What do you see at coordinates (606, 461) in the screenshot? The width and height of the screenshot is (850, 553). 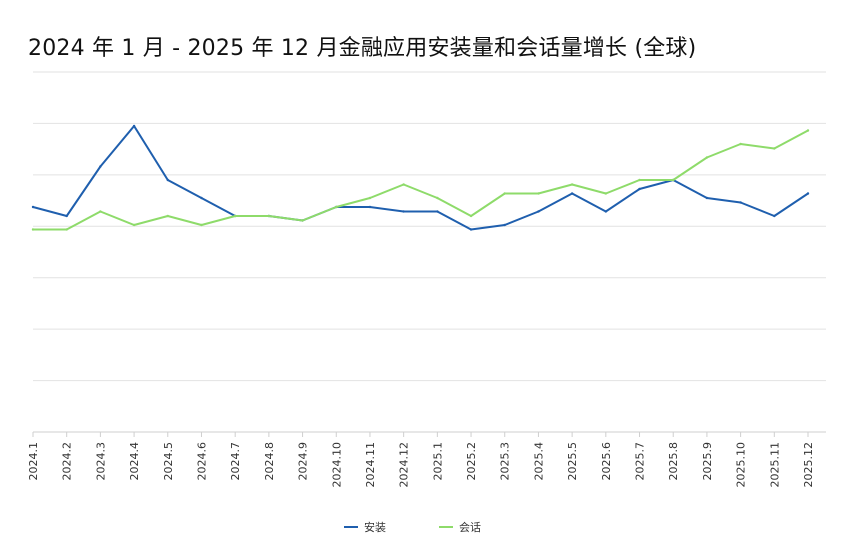 I see `x-tick-label: 2025.6` at bounding box center [606, 461].